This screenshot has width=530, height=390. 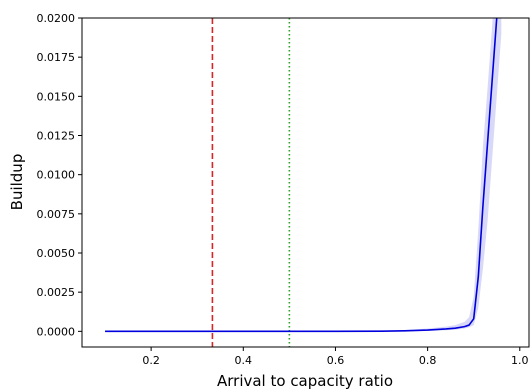 What do you see at coordinates (244, 360) in the screenshot?
I see `x-tick-label: 0.4` at bounding box center [244, 360].